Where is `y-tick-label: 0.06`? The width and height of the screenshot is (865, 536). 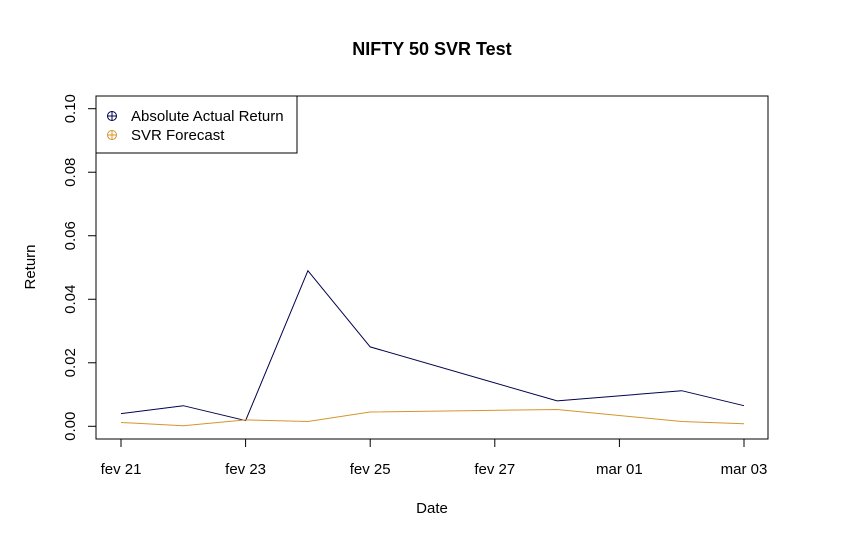
y-tick-label: 0.06 is located at coordinates (70, 235).